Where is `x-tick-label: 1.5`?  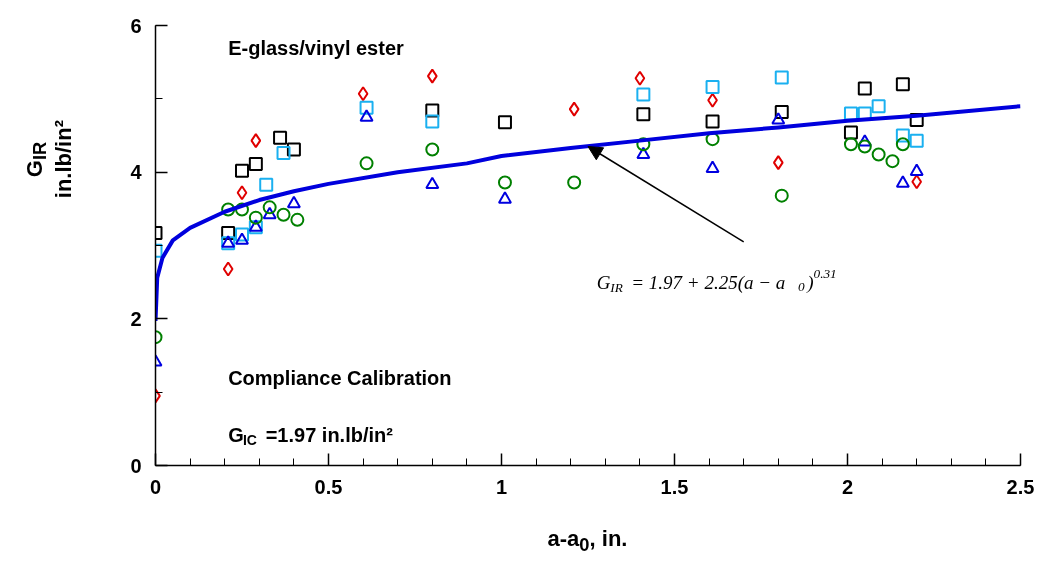
x-tick-label: 1.5 is located at coordinates (674, 486).